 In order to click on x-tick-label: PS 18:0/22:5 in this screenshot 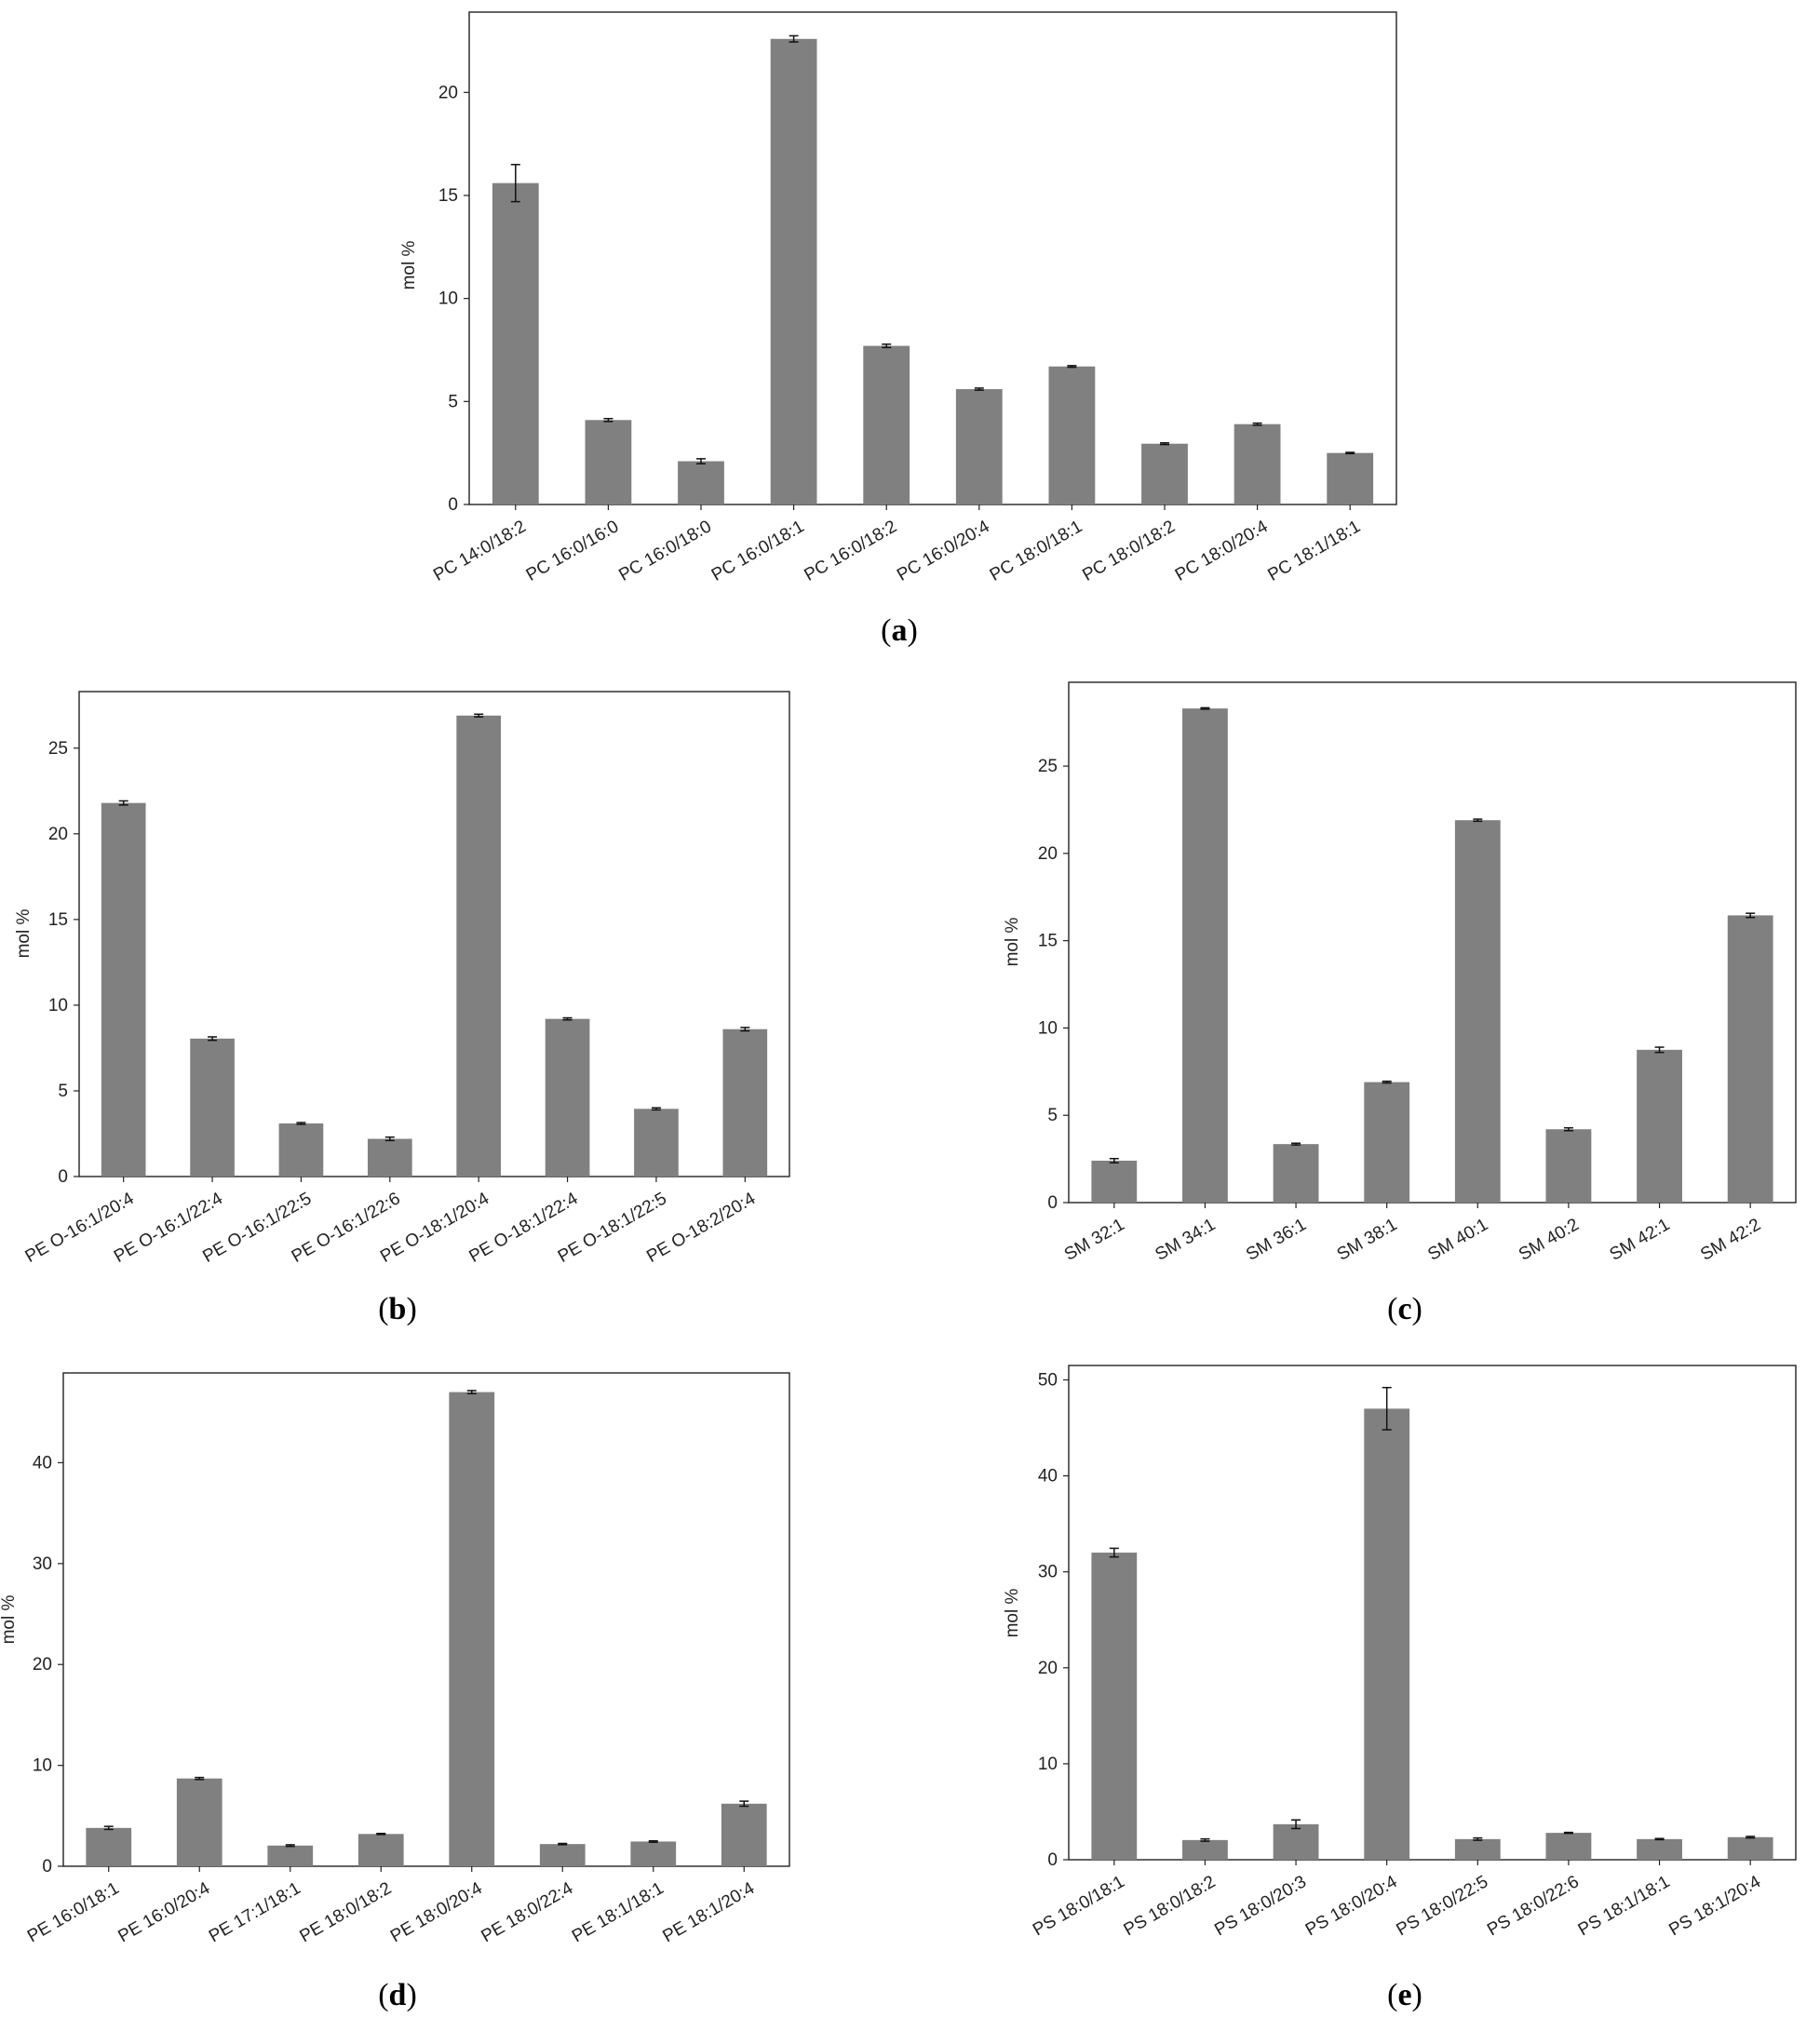, I will do `click(1443, 1906)`.